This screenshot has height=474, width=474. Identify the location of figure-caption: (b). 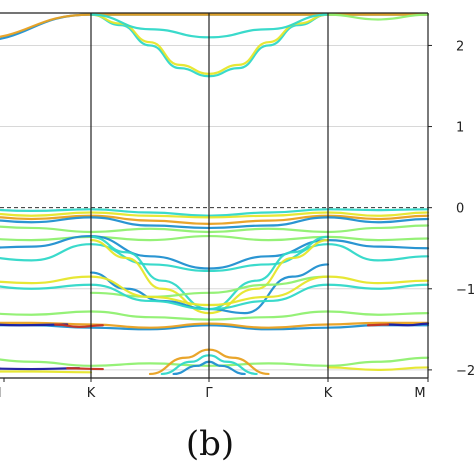
(210, 444).